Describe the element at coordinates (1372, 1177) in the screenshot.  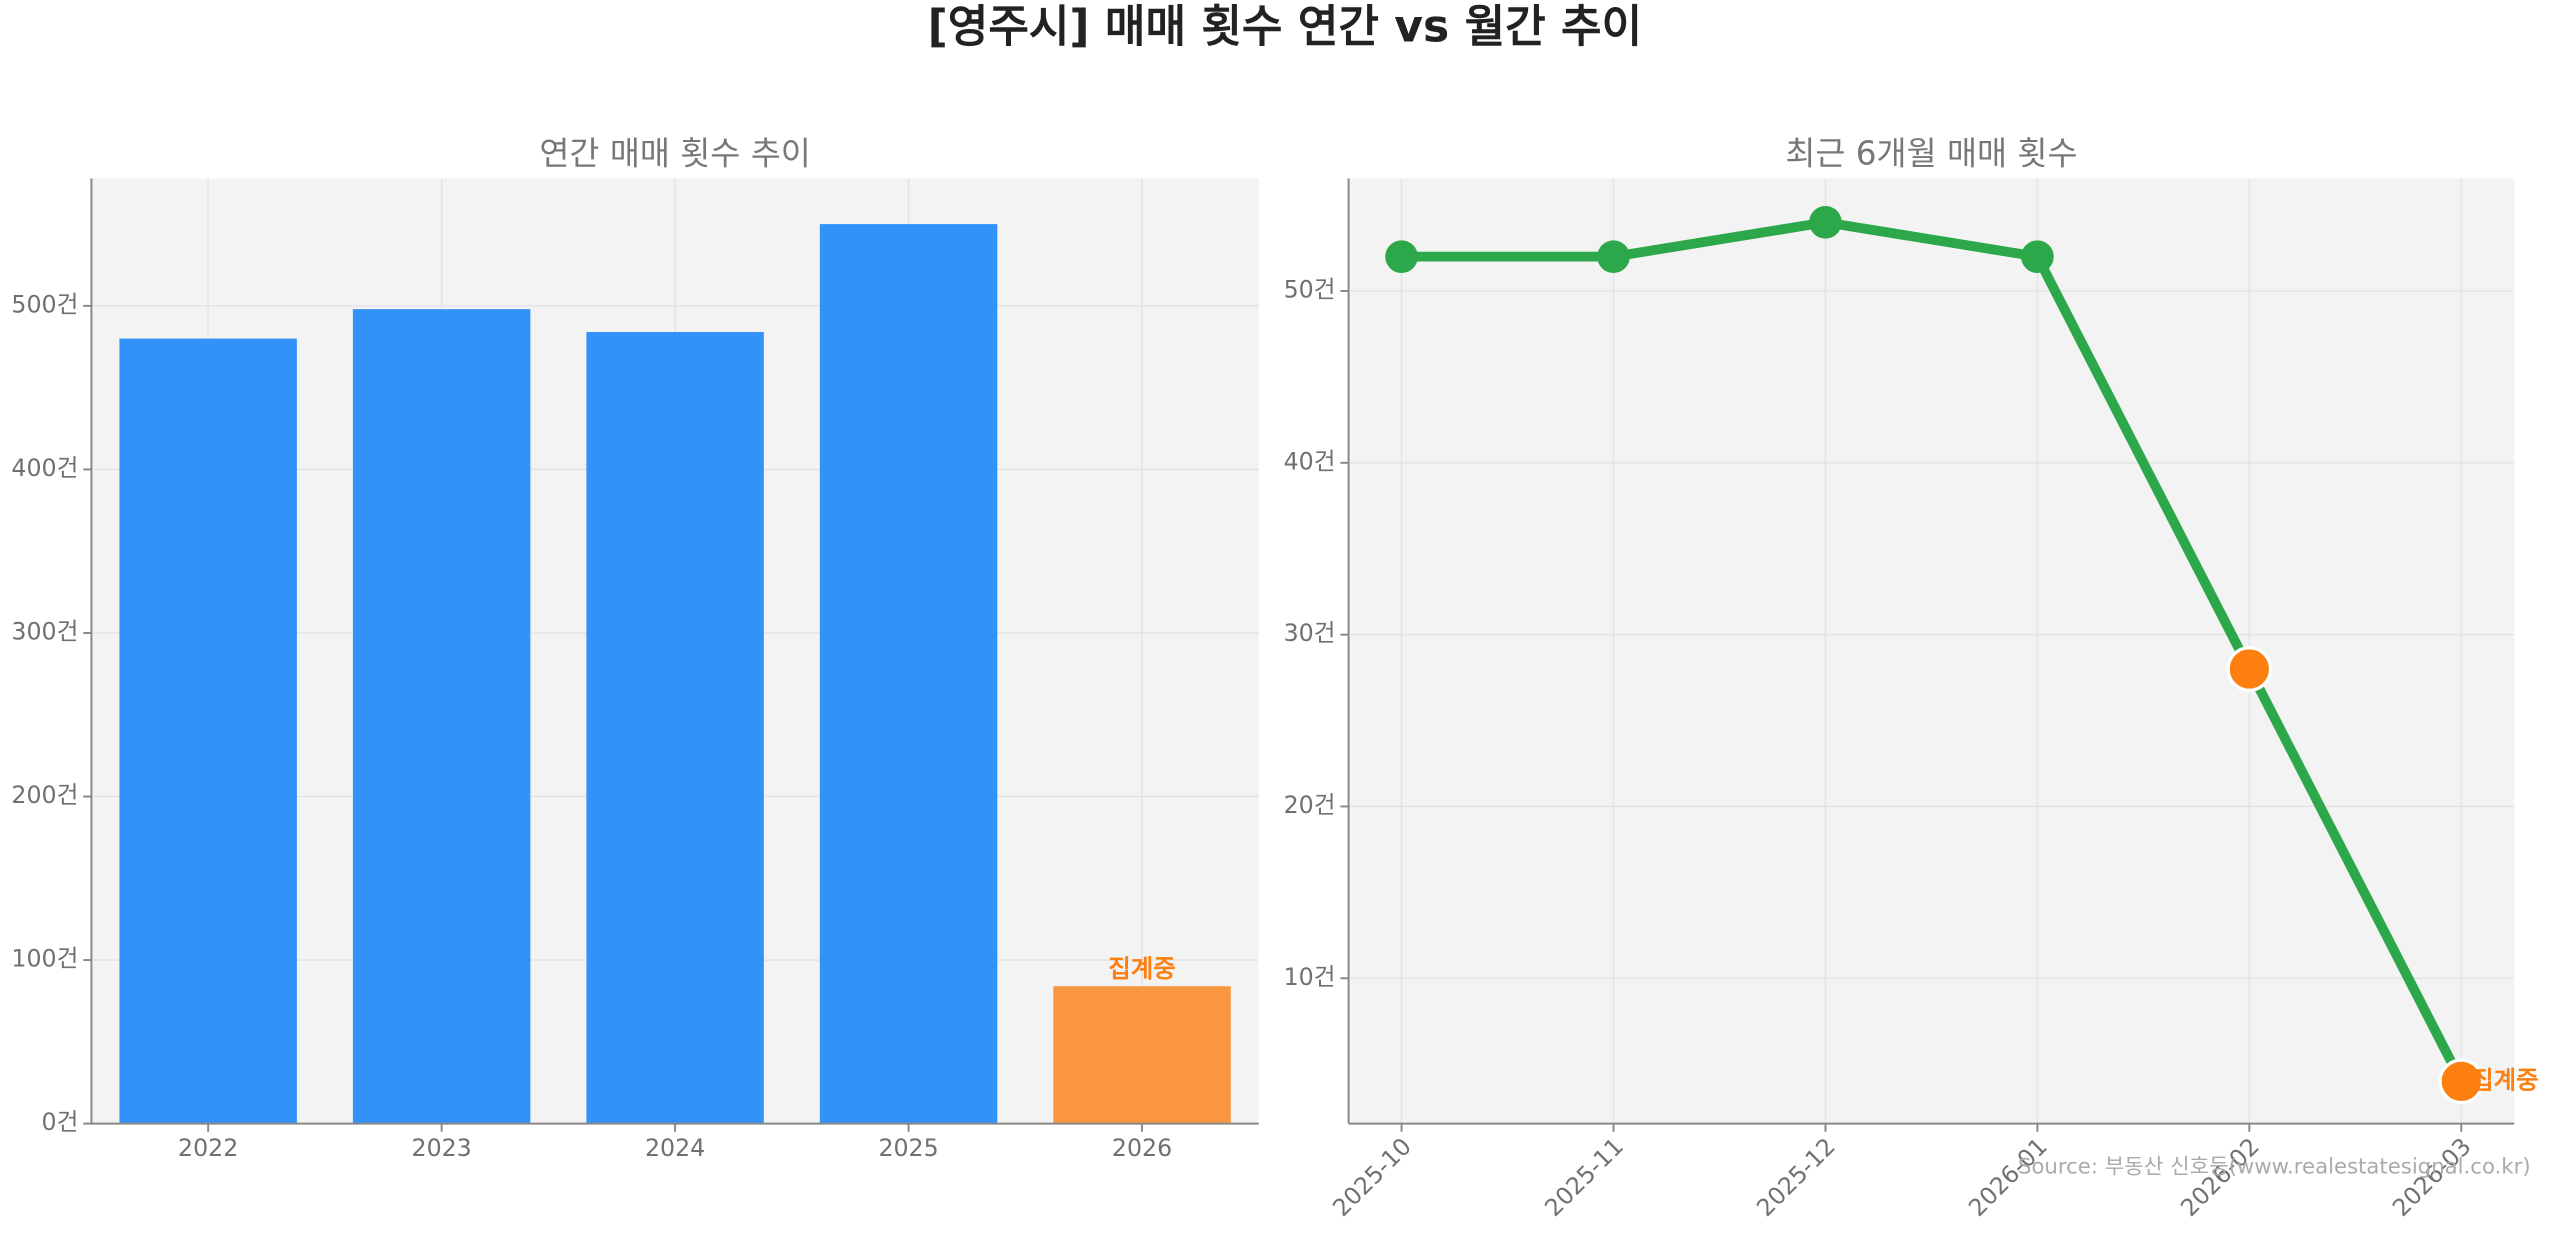
I see `x-tick-label: 2025-10` at that location.